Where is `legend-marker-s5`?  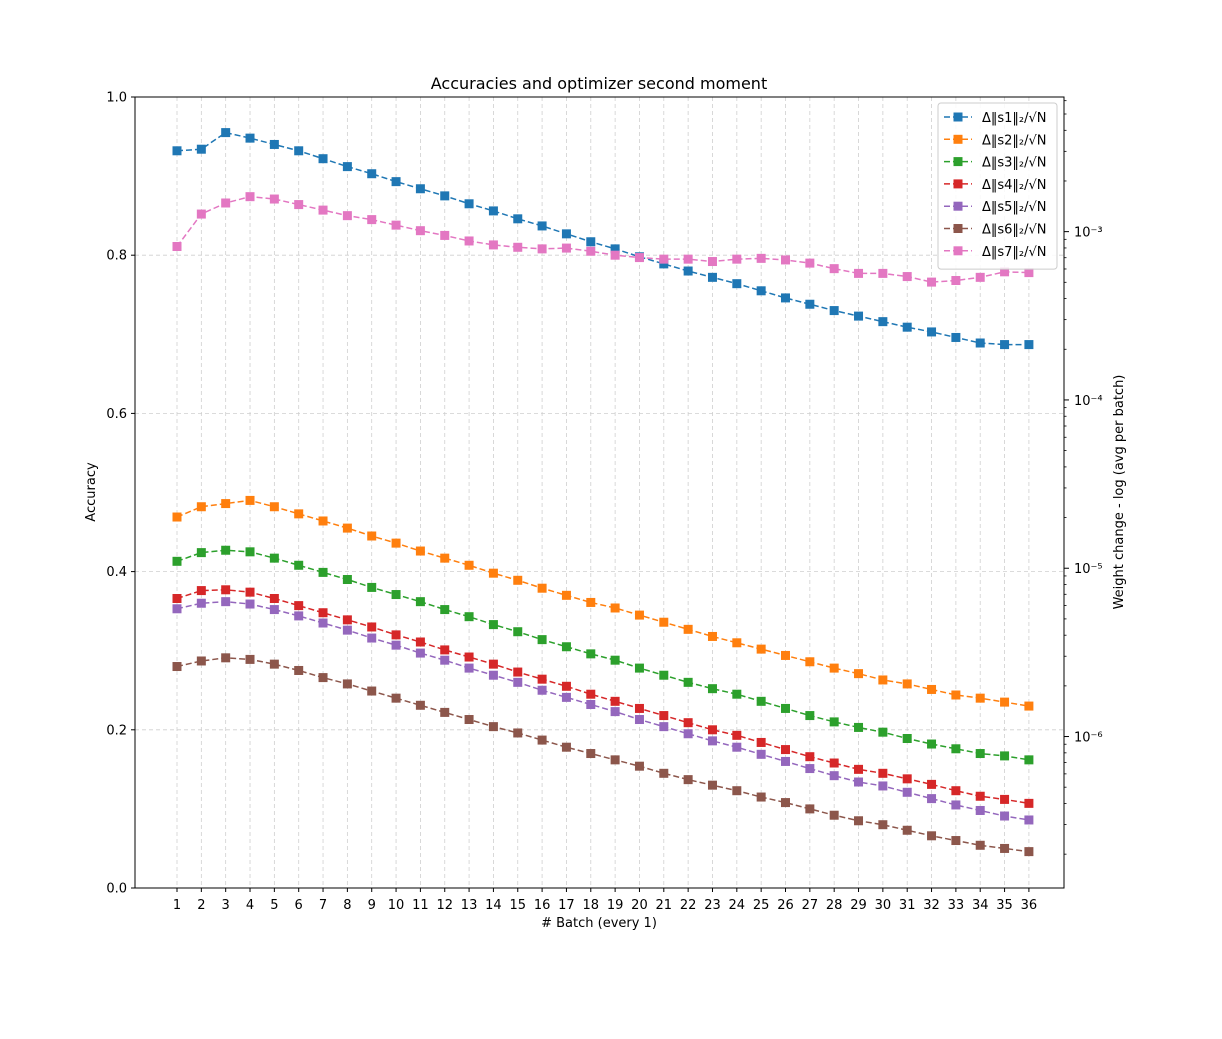
legend-marker-s5 is located at coordinates (958, 206).